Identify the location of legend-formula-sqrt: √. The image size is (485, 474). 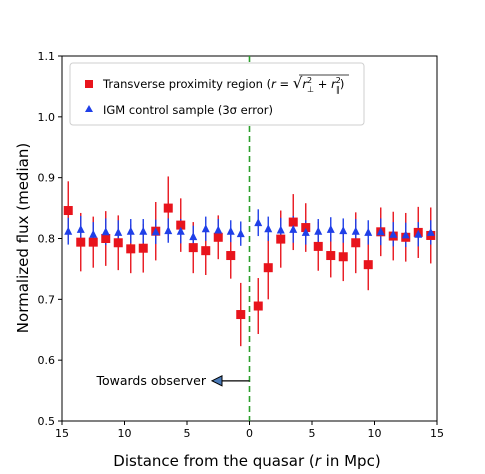
(298, 83).